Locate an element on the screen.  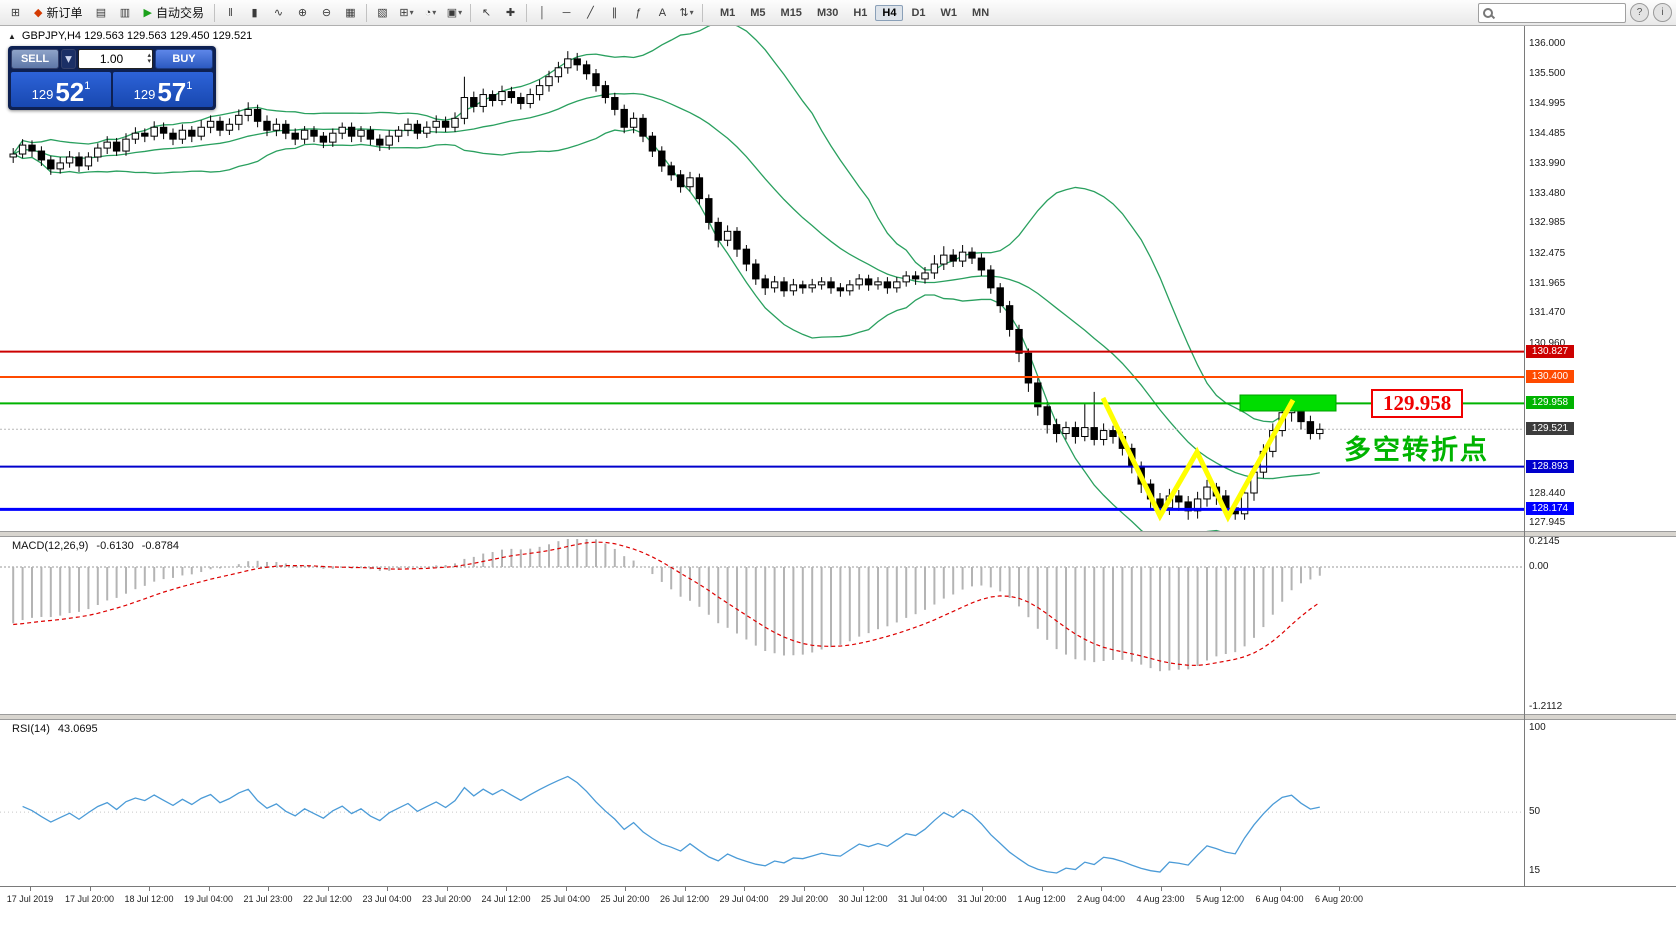
buy-button: BUY is located at coordinates (184, 59).